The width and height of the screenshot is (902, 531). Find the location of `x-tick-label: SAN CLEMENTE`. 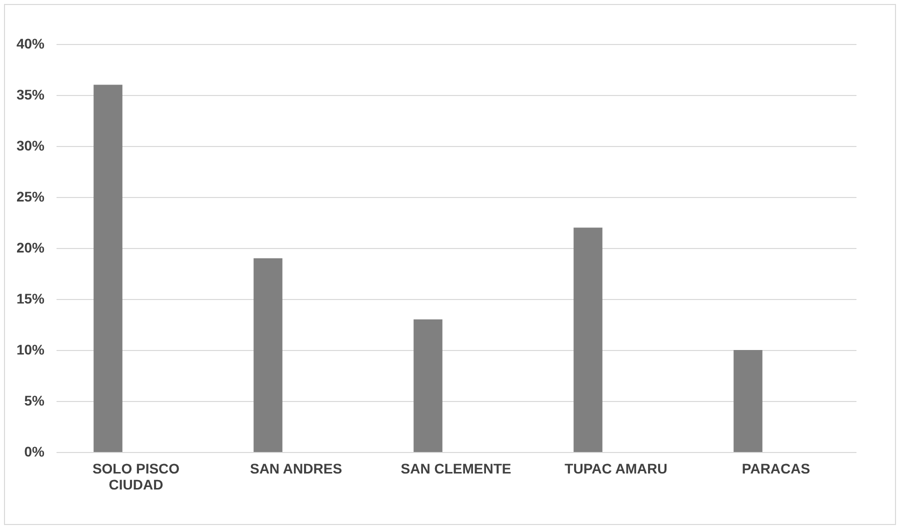

x-tick-label: SAN CLEMENTE is located at coordinates (456, 468).